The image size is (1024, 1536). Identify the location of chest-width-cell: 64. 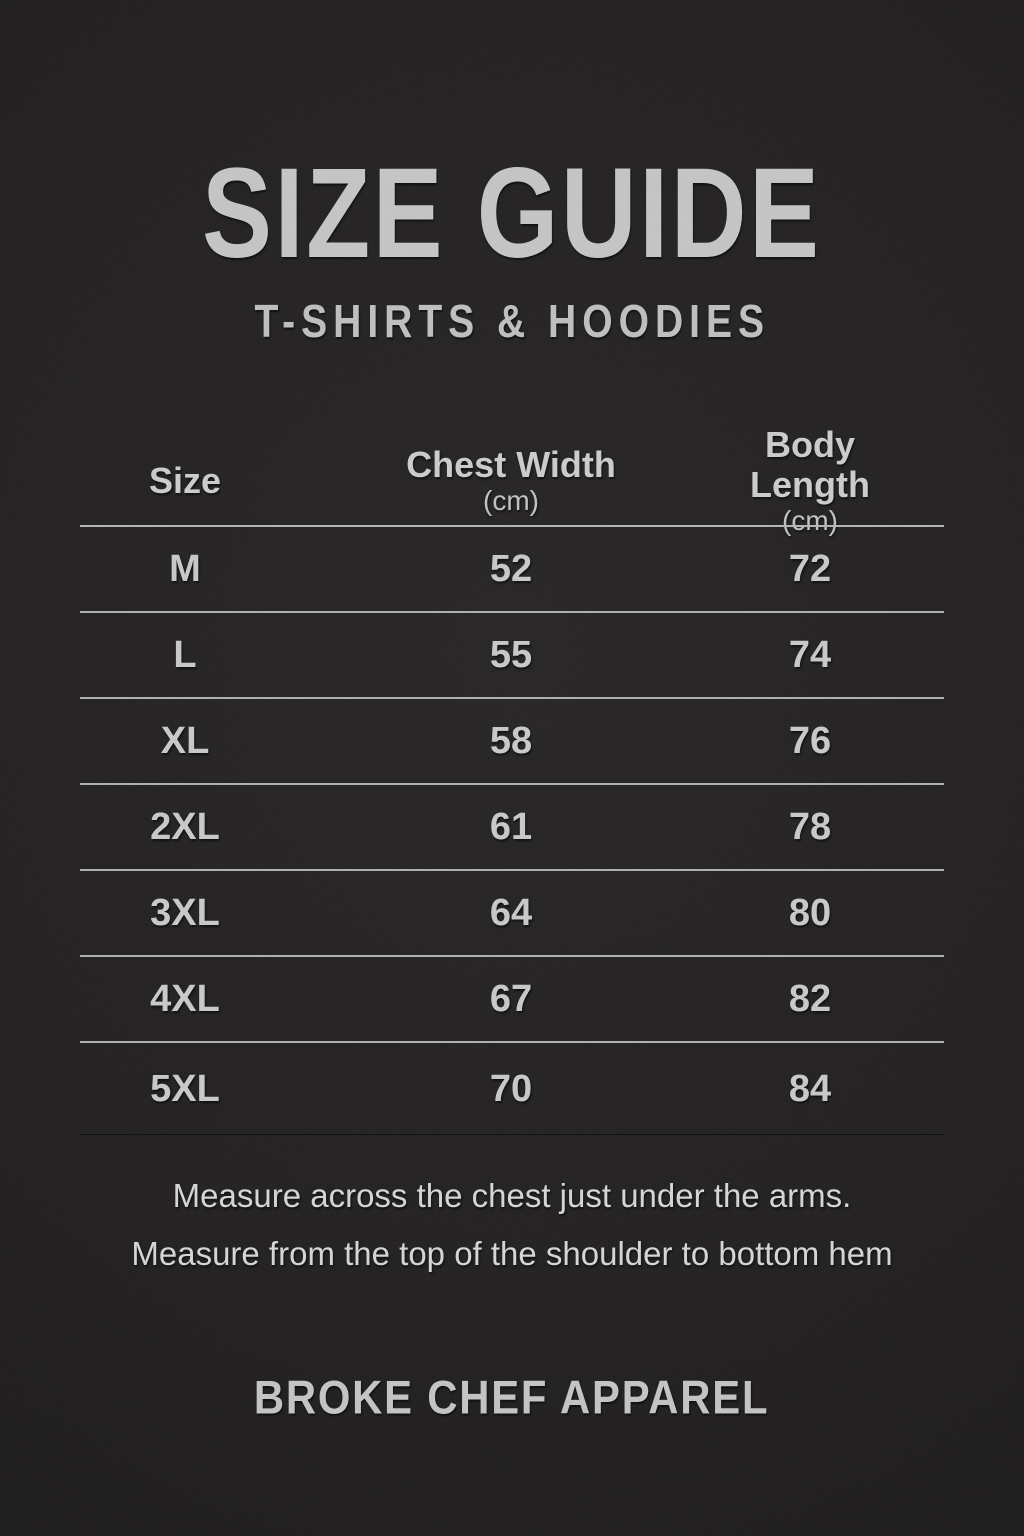
(511, 912).